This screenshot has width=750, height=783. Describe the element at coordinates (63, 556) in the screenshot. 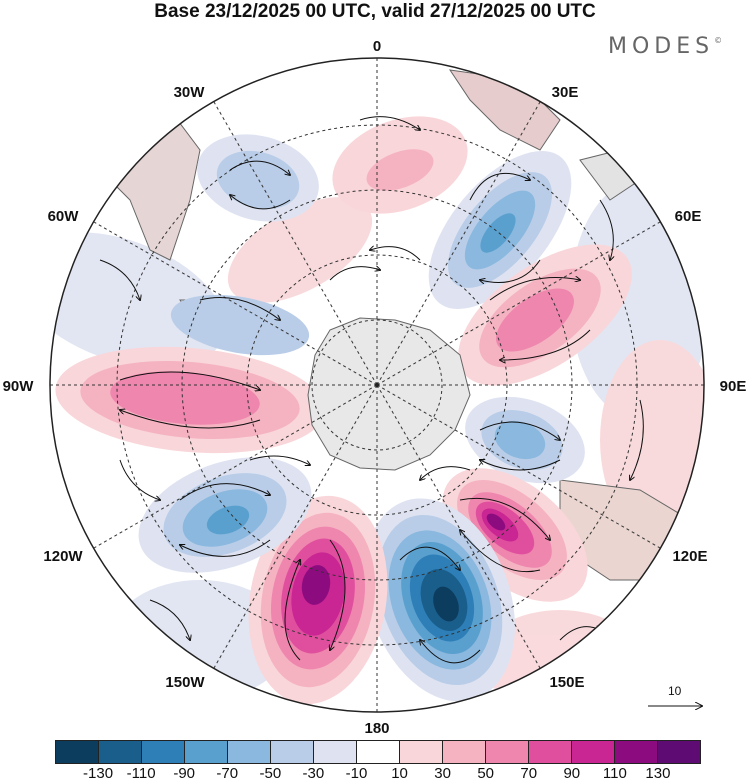

I see `lon-label-120w: 120W` at that location.